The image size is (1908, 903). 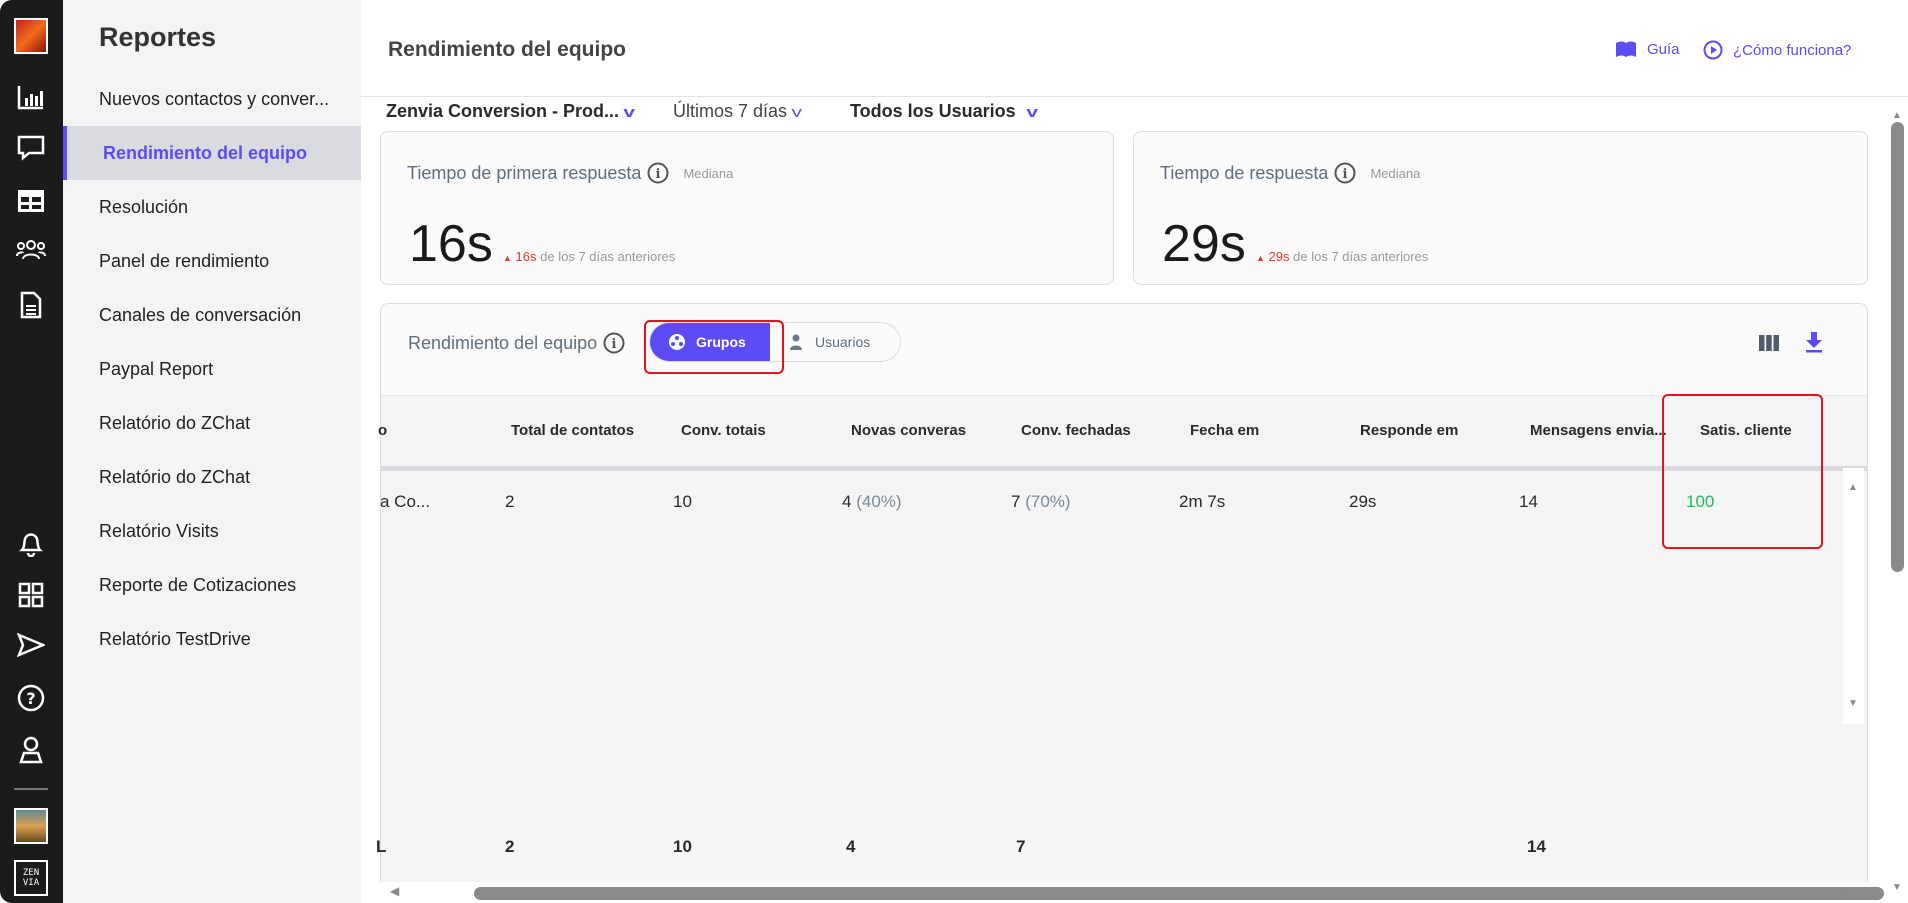 What do you see at coordinates (1021, 846) in the screenshot?
I see `footer-fechadas: 7` at bounding box center [1021, 846].